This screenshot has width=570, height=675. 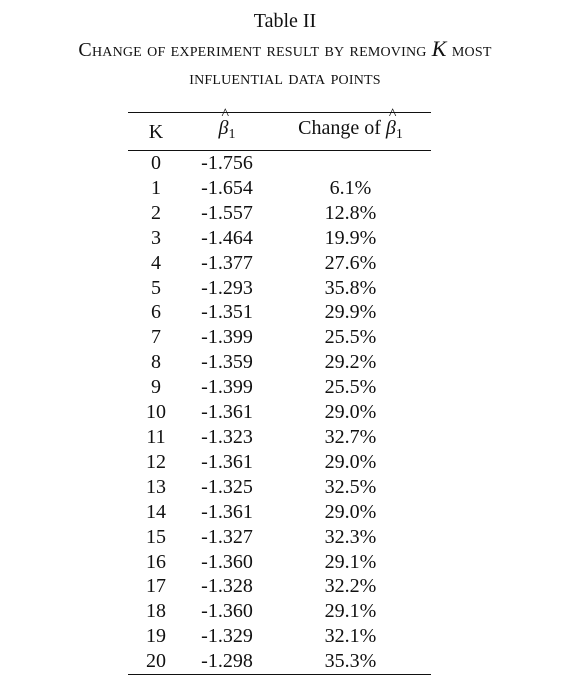 I want to click on cell-change: 32.3%, so click(x=350, y=536).